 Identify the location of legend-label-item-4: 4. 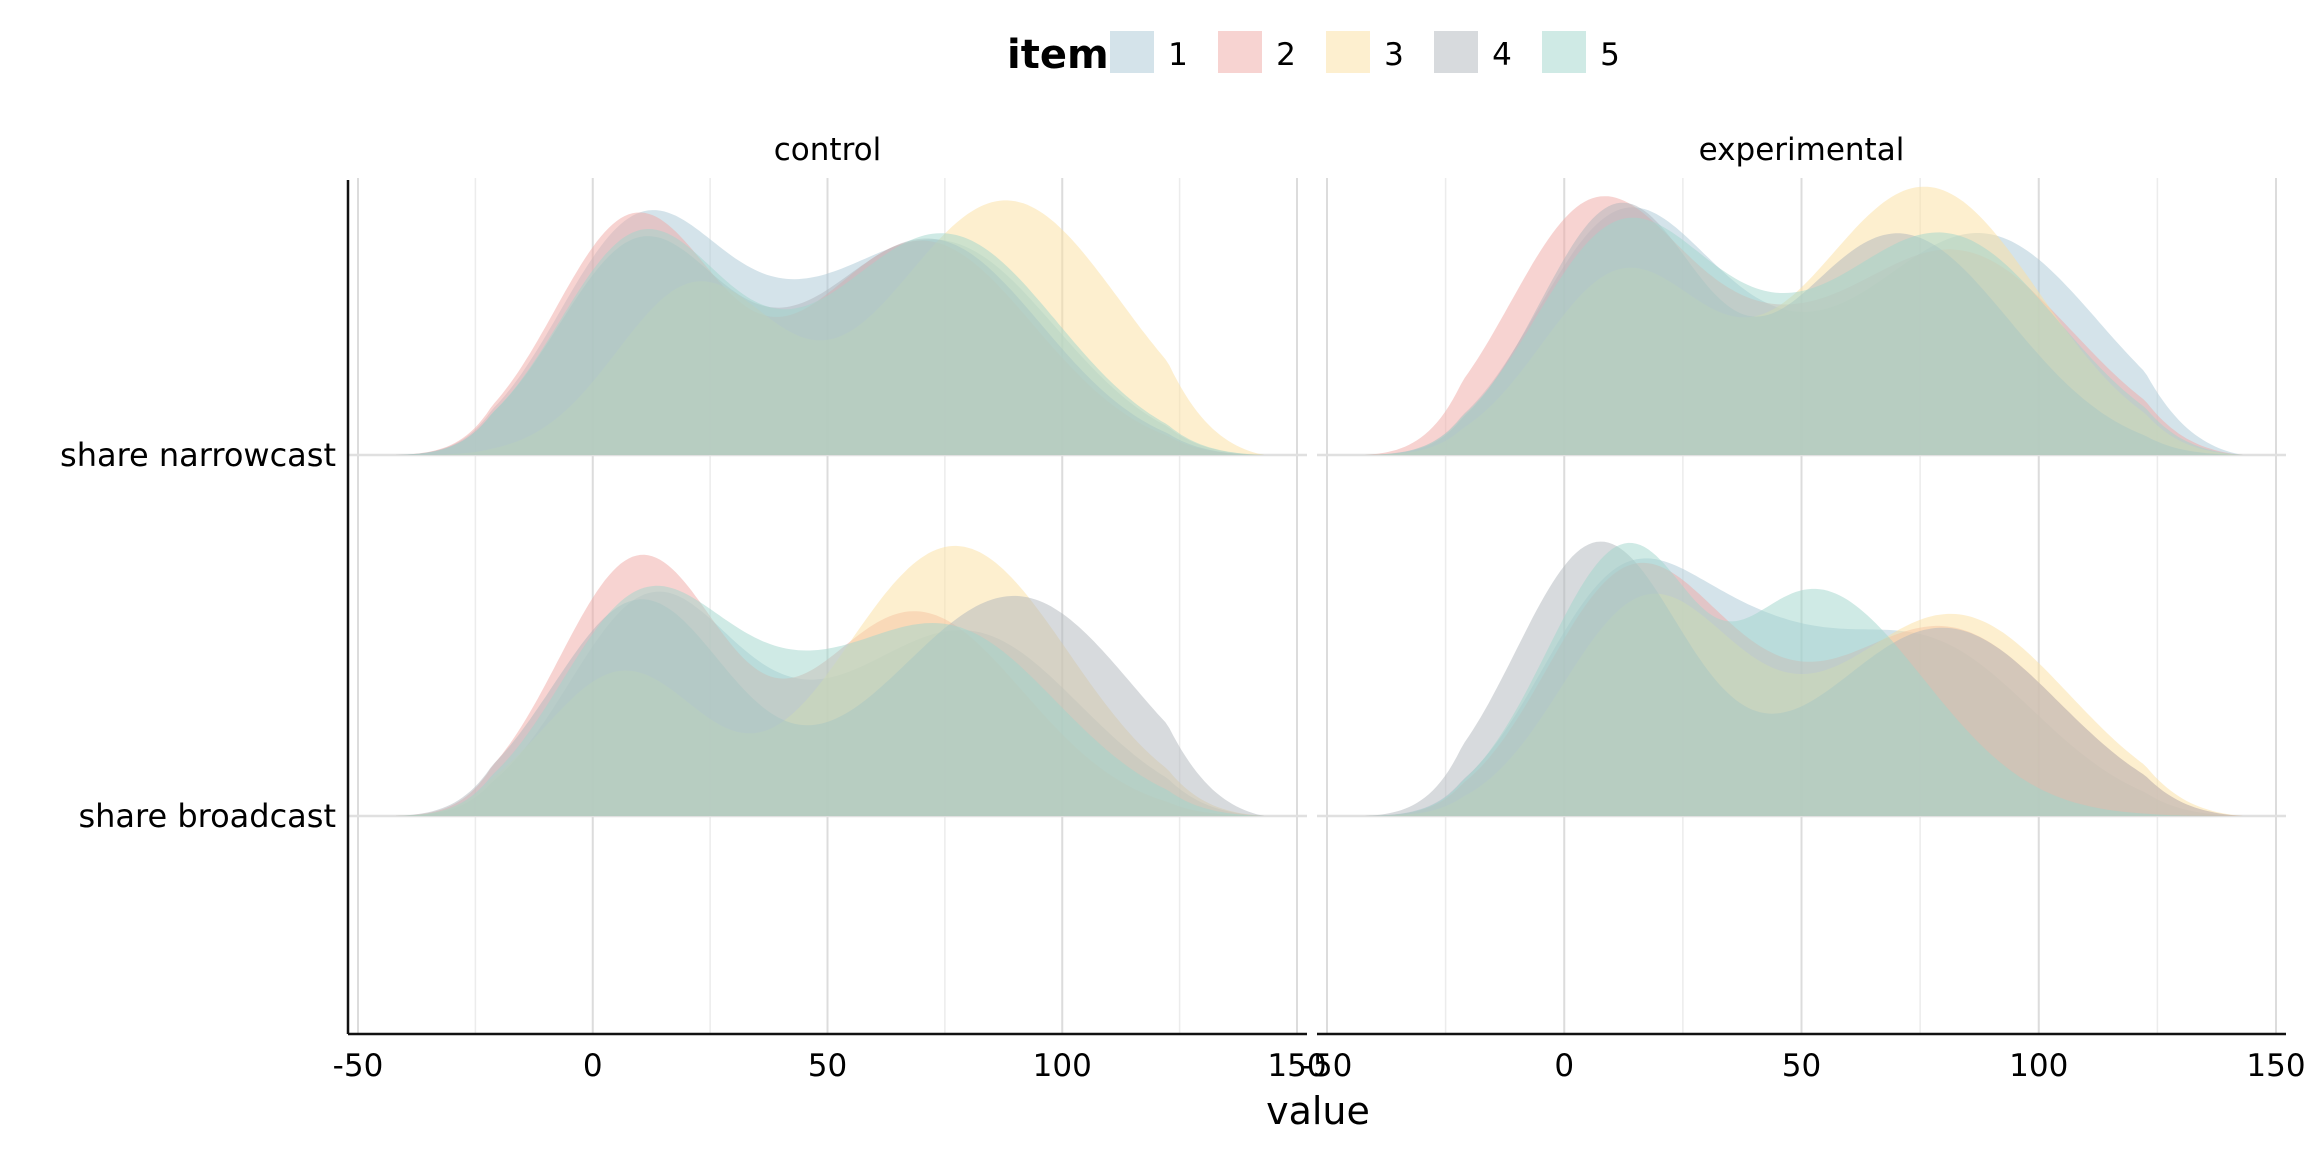
(1502, 55).